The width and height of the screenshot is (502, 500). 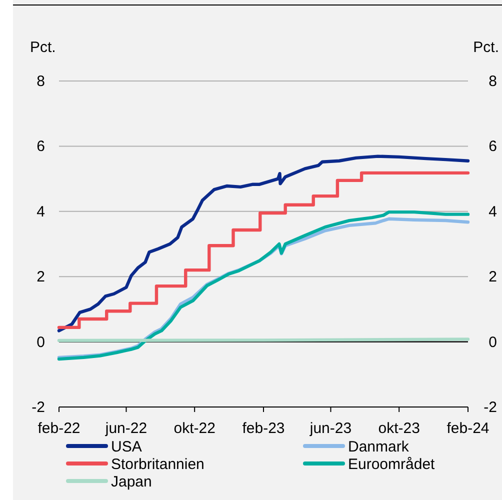 I want to click on legend-label: Danmark, so click(x=379, y=447).